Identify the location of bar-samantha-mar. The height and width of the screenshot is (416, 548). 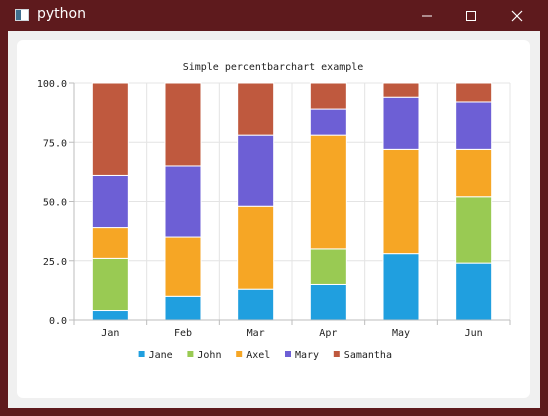
(256, 109).